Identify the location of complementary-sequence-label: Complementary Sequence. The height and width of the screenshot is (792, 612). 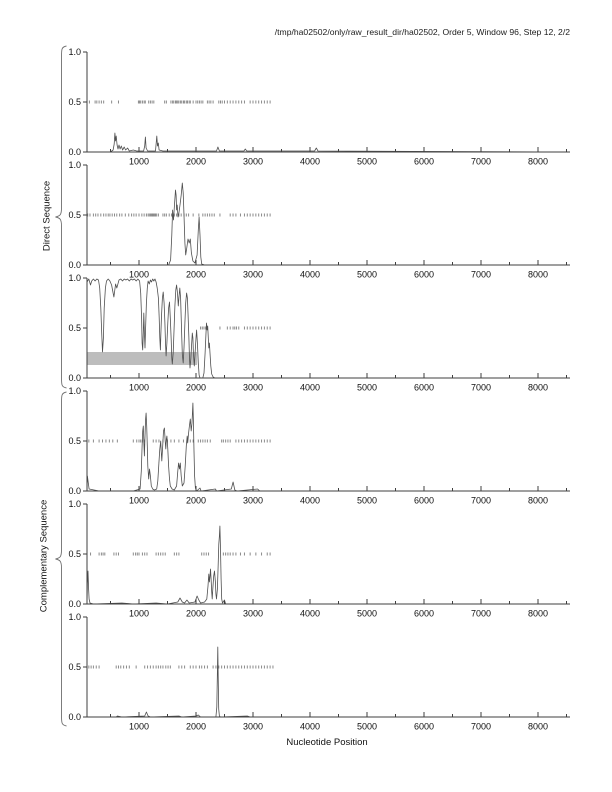
(44, 556).